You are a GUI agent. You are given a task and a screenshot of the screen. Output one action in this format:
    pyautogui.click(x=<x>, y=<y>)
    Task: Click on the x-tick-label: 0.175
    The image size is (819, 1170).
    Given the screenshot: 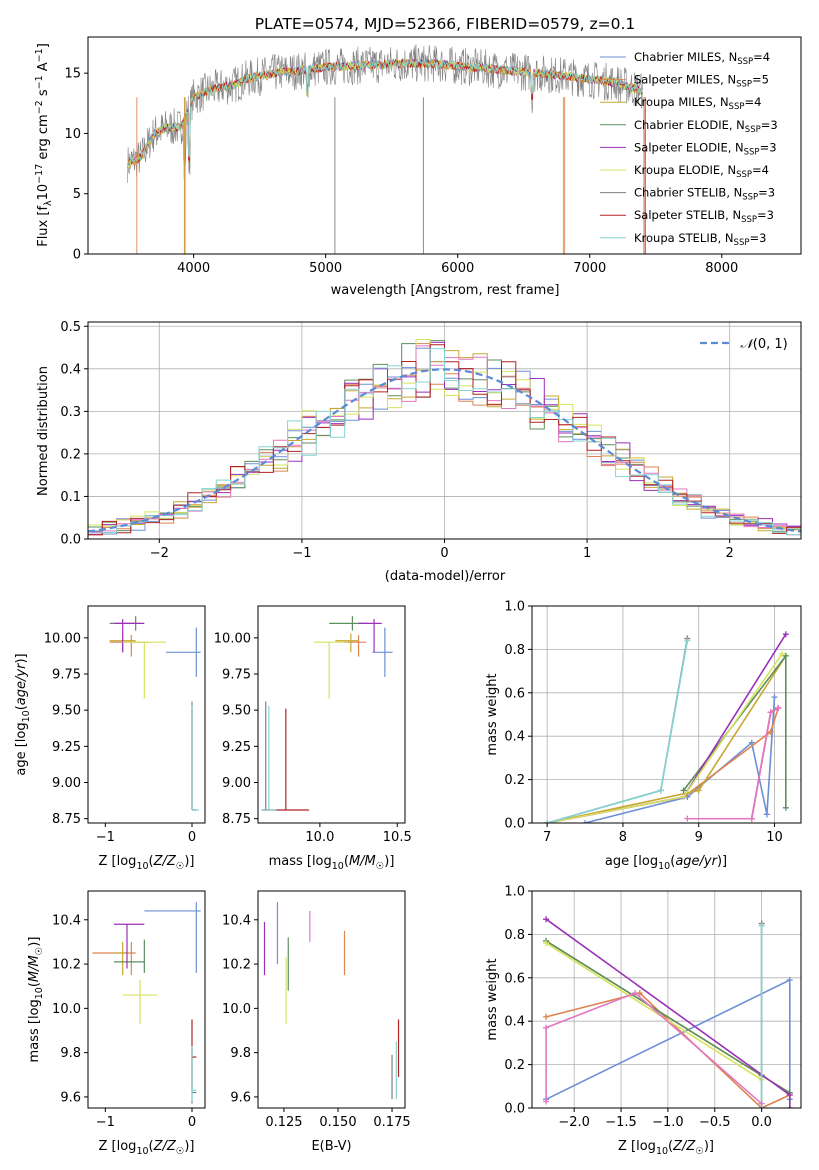 What is the action you would take?
    pyautogui.click(x=391, y=1122)
    